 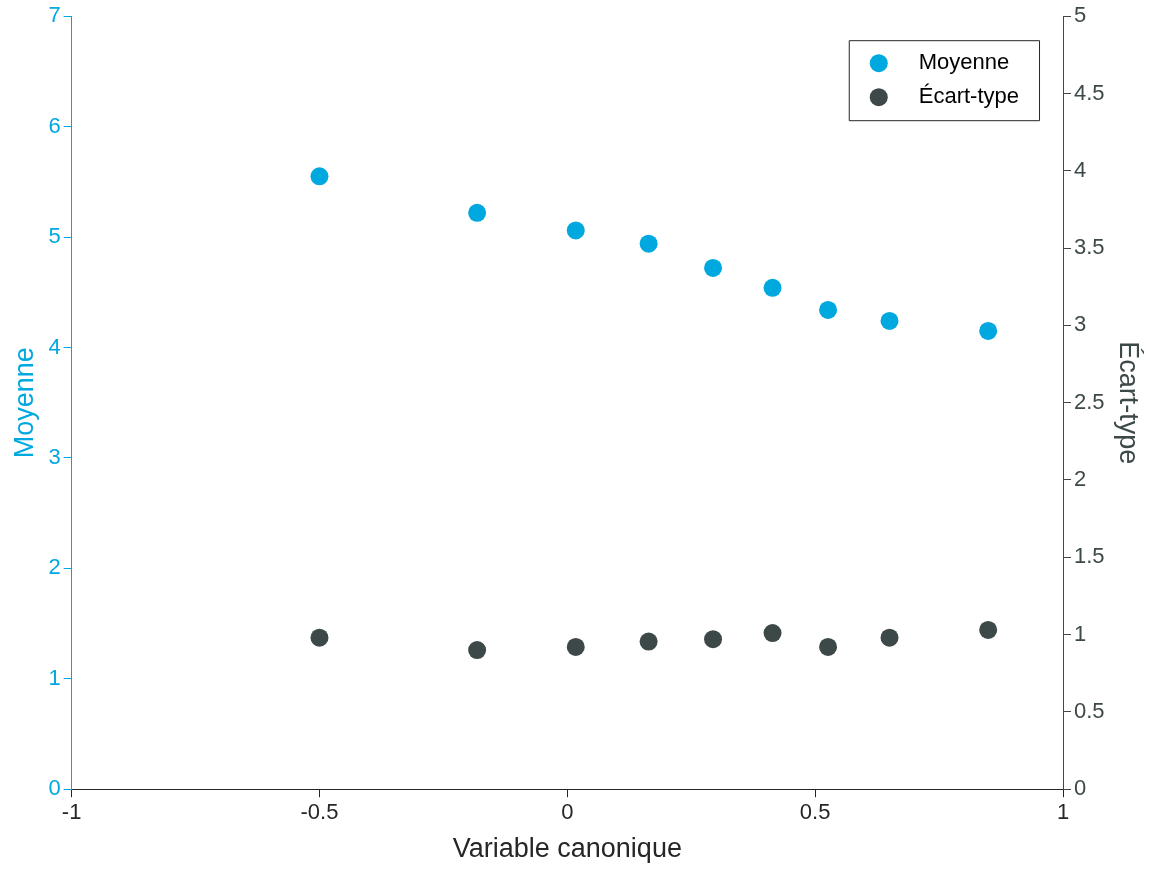 What do you see at coordinates (54, 456) in the screenshot?
I see `y-tick-label: 3` at bounding box center [54, 456].